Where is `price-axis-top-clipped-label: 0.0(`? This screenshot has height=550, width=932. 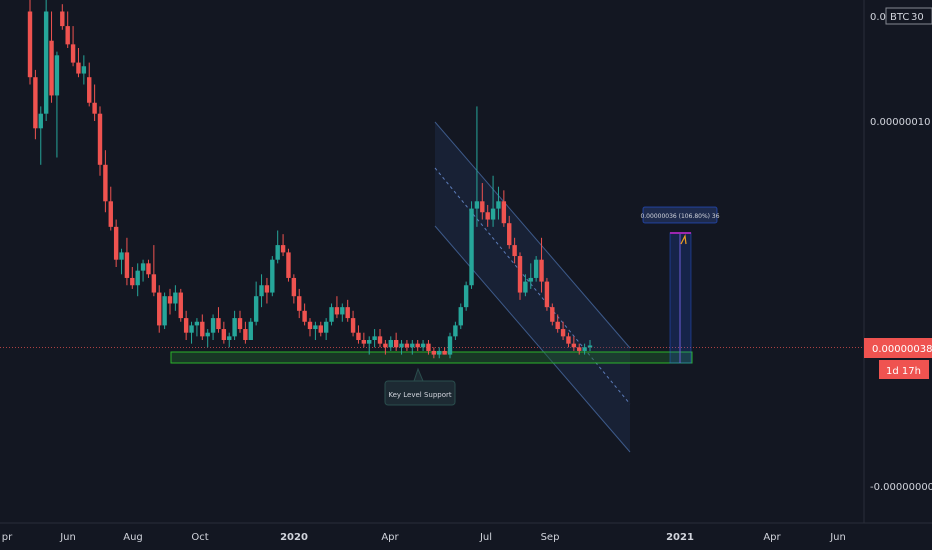
price-axis-top-clipped-label: 0.0( is located at coordinates (880, 17).